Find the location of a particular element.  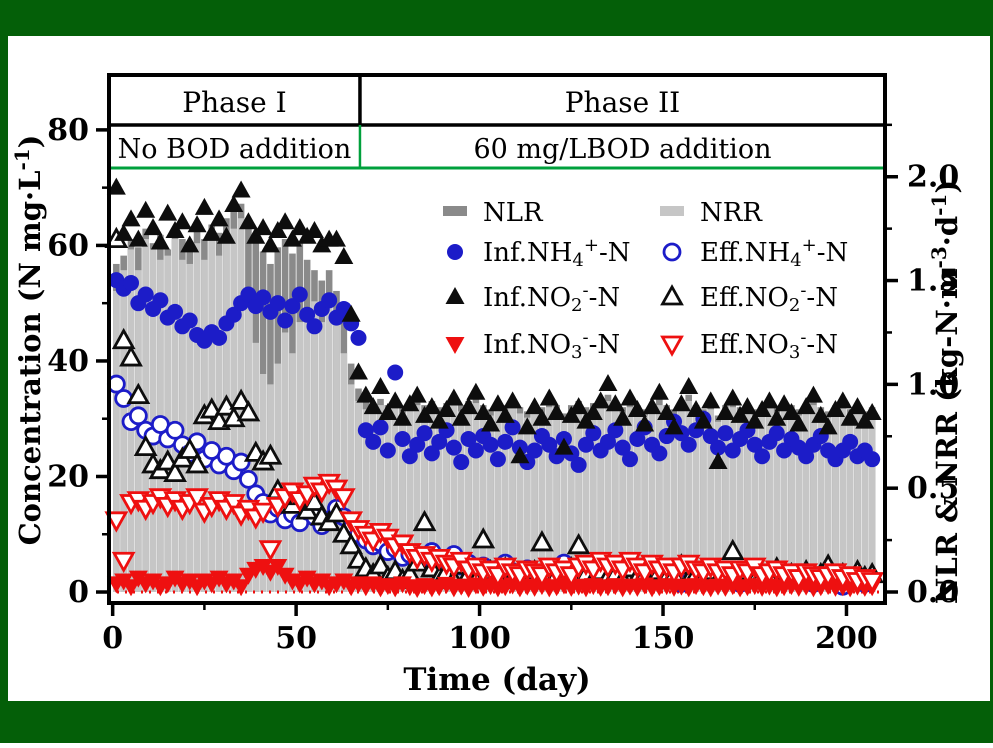

legend-label-eff_no2: Eff.NO2--N is located at coordinates (769, 298).